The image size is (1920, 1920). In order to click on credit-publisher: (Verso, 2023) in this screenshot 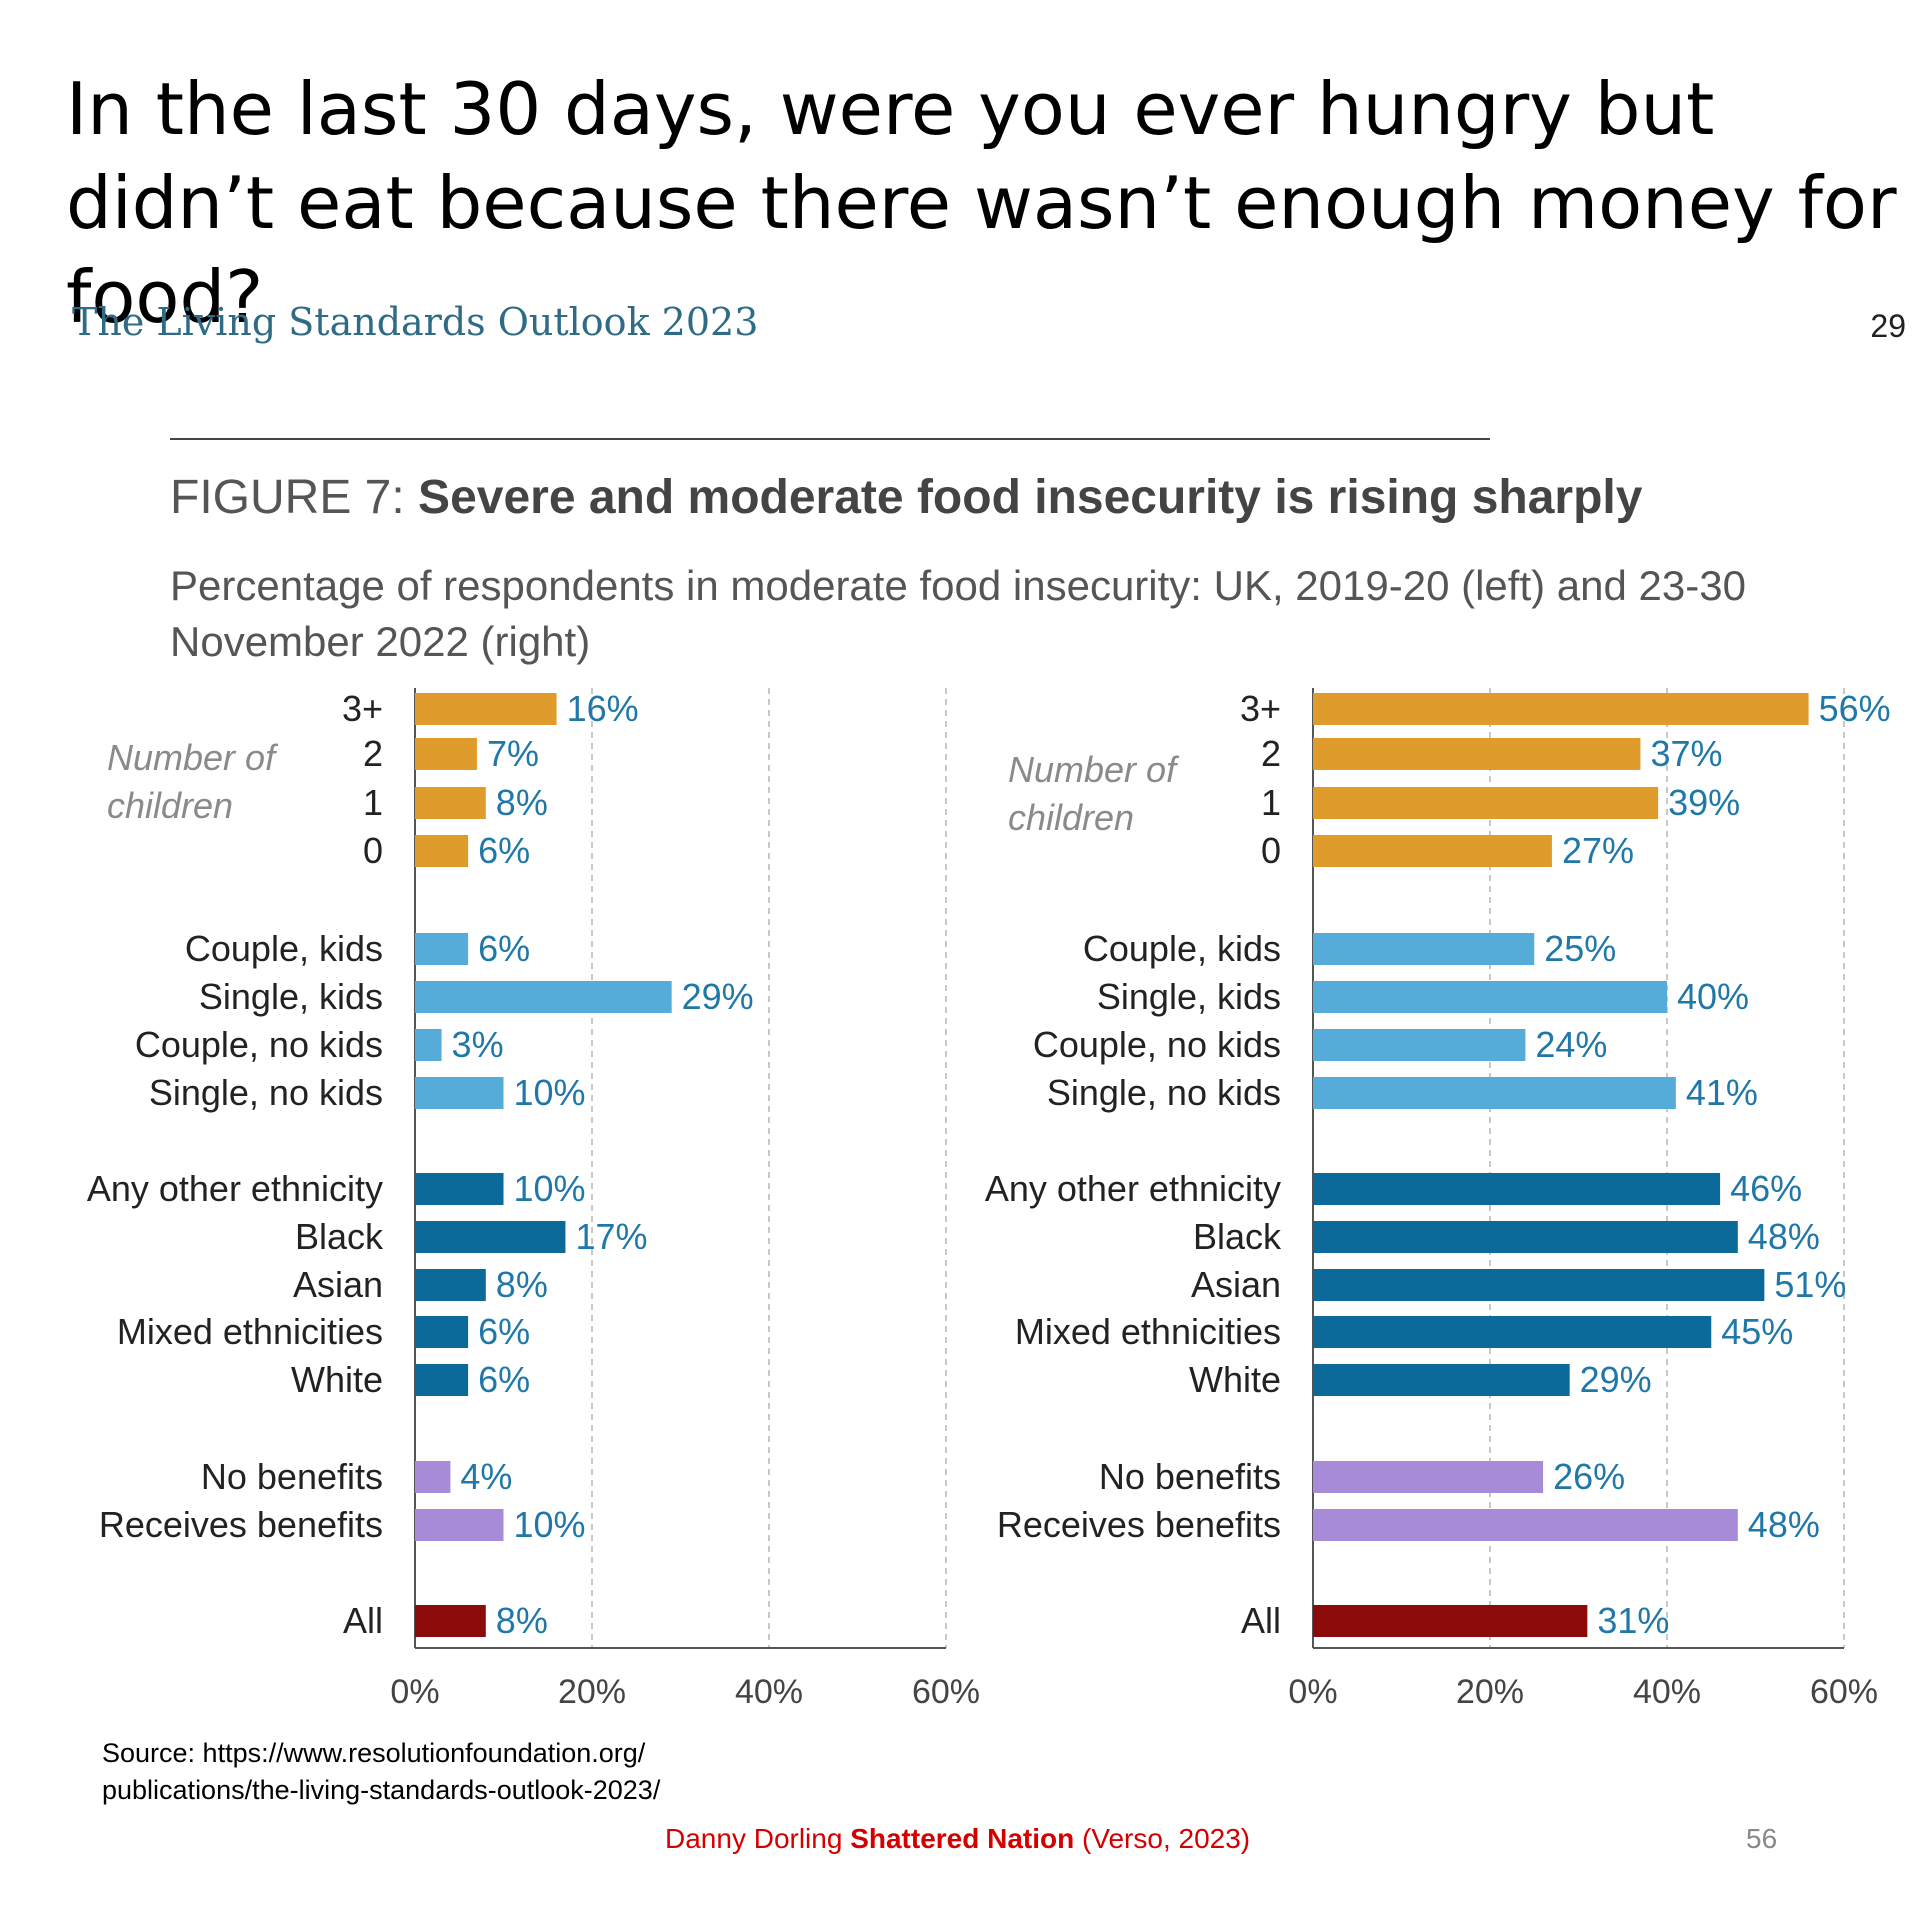, I will do `click(1166, 1838)`.